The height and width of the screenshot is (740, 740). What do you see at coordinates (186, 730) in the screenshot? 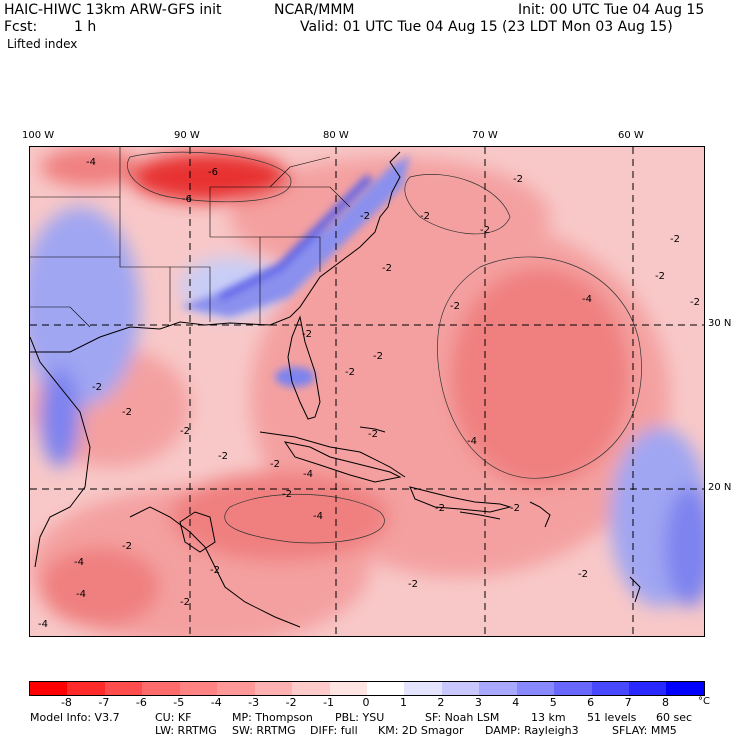
I see `longwave-scheme: LW: RRTMG` at bounding box center [186, 730].